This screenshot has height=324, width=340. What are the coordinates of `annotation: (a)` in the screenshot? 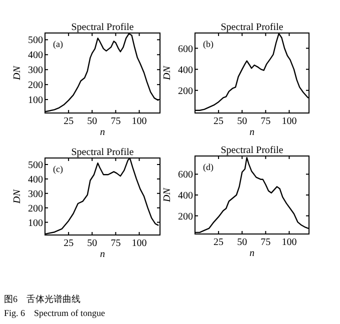 It's located at (58, 44).